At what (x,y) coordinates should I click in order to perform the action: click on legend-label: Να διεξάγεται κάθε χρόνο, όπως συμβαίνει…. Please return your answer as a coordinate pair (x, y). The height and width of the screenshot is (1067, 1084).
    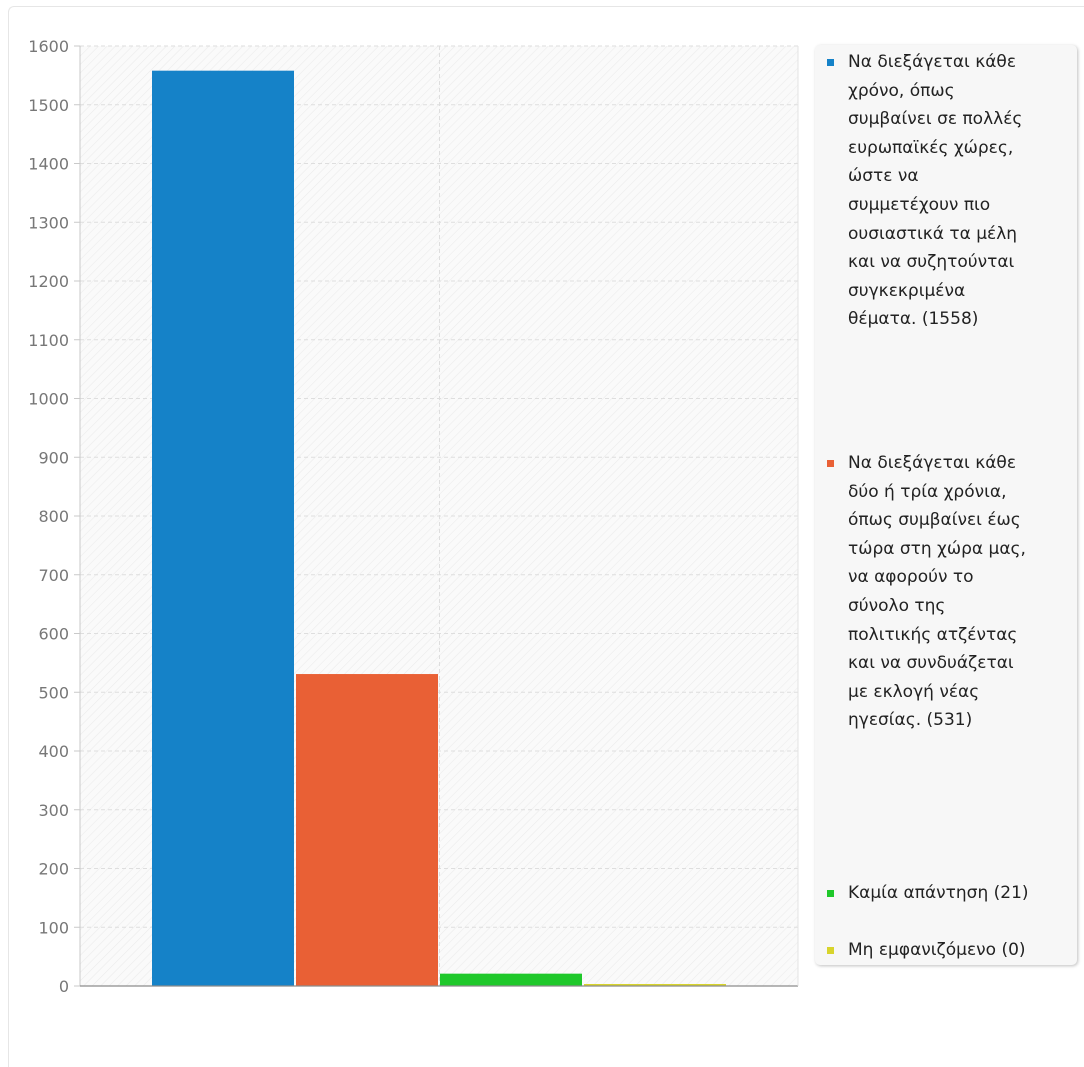
    Looking at the image, I should click on (935, 191).